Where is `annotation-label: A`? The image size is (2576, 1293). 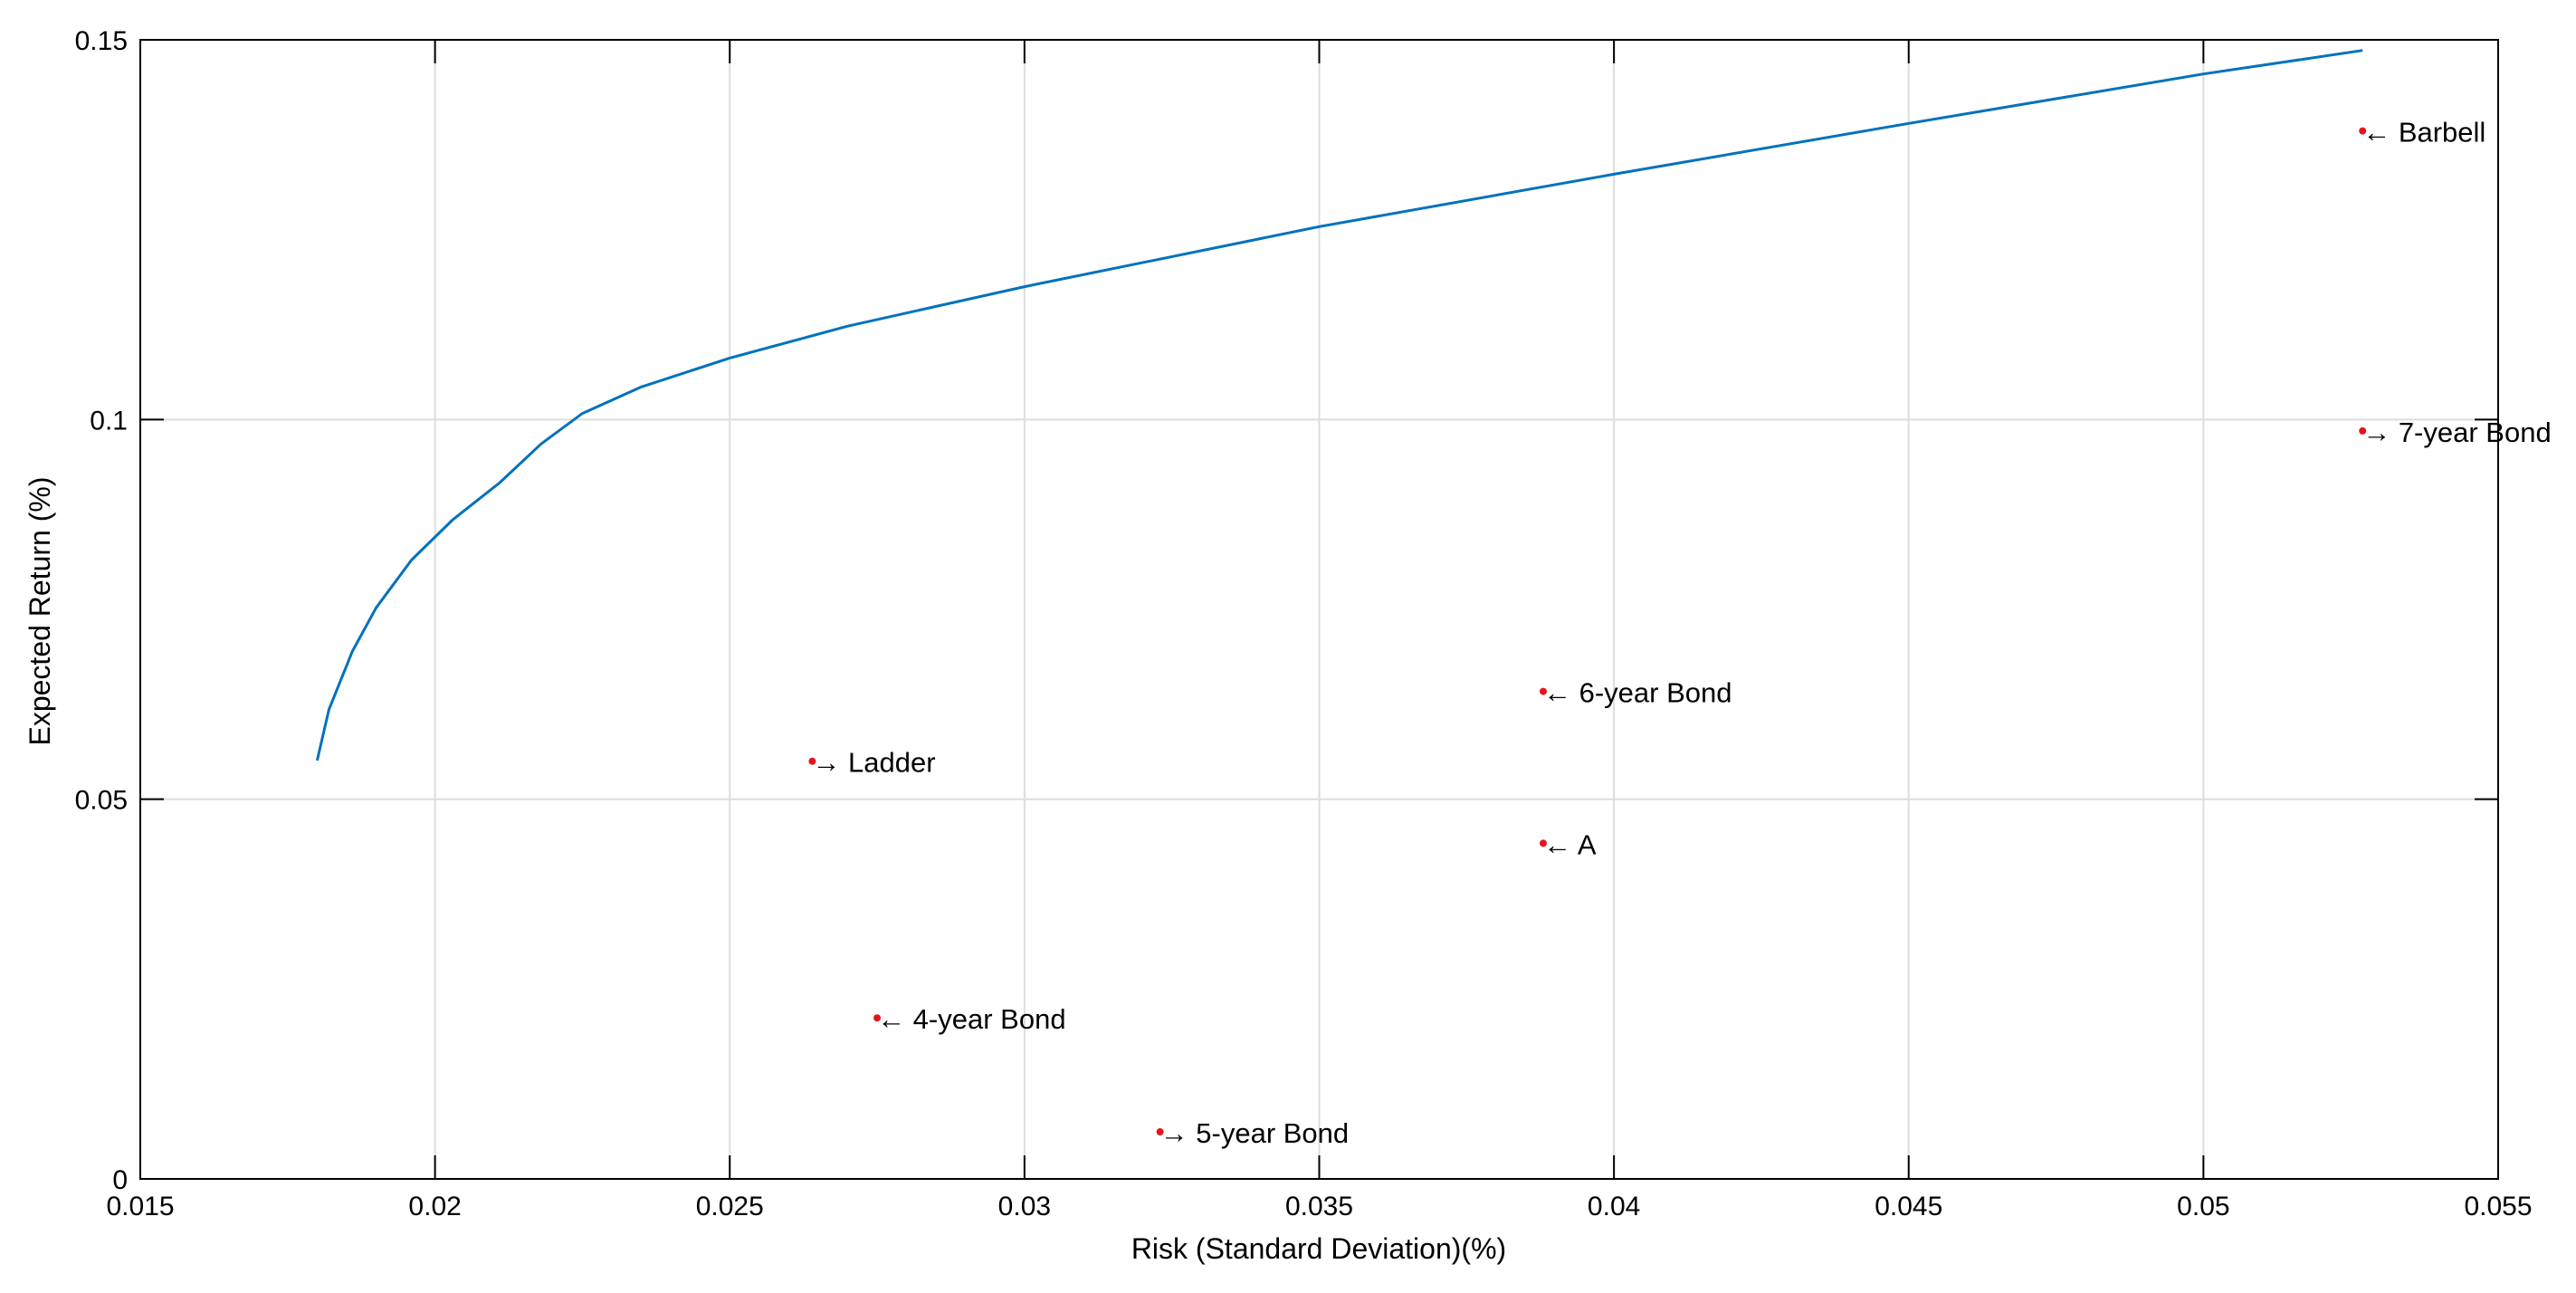 annotation-label: A is located at coordinates (1584, 844).